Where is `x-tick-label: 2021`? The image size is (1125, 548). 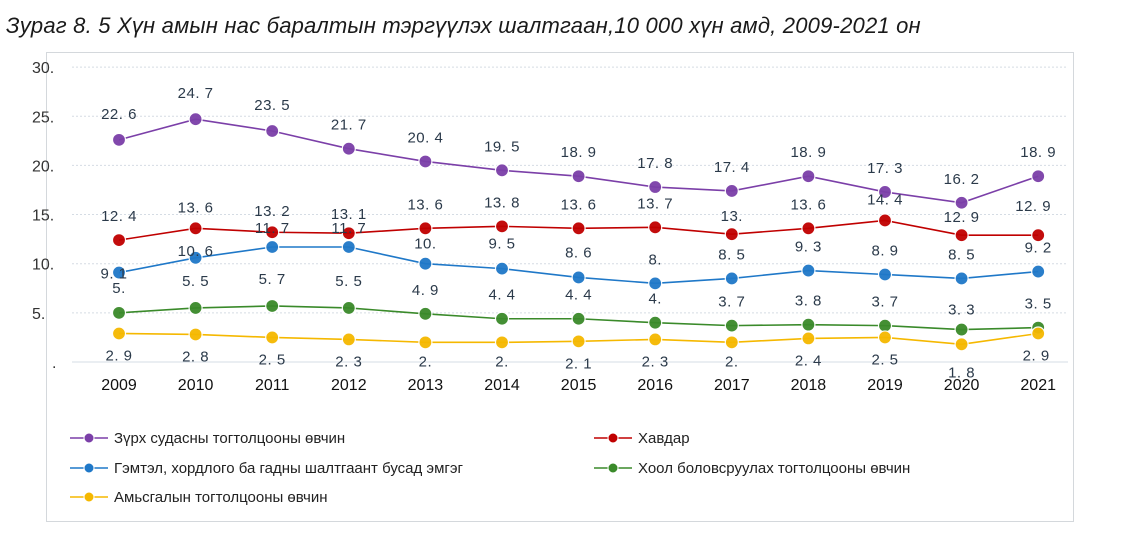
x-tick-label: 2021 is located at coordinates (1038, 385).